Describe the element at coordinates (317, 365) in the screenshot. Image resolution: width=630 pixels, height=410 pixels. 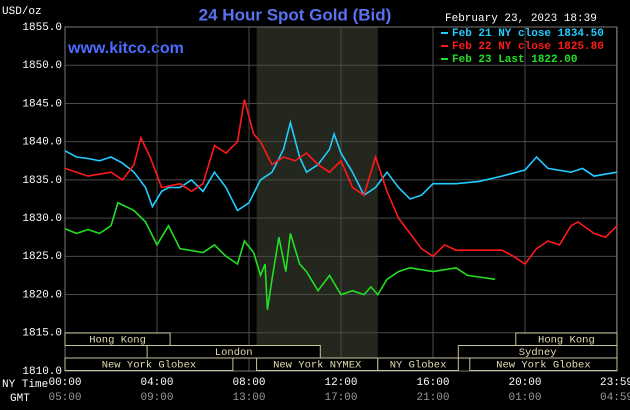
I see `session-label: New York NYMEX` at that location.